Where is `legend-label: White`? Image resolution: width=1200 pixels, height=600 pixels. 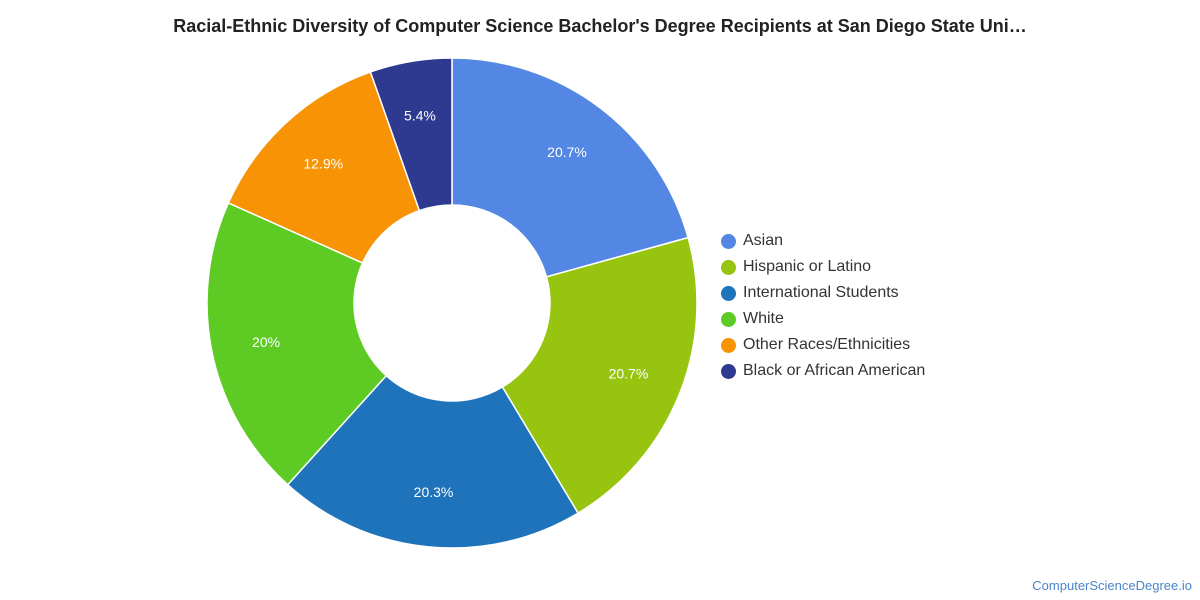
legend-label: White is located at coordinates (763, 318).